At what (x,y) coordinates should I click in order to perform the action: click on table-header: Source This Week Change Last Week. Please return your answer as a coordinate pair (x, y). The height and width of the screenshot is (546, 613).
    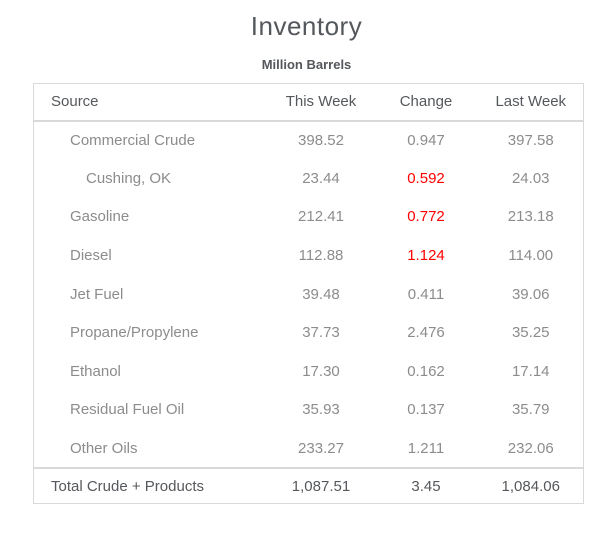
    Looking at the image, I should click on (308, 102).